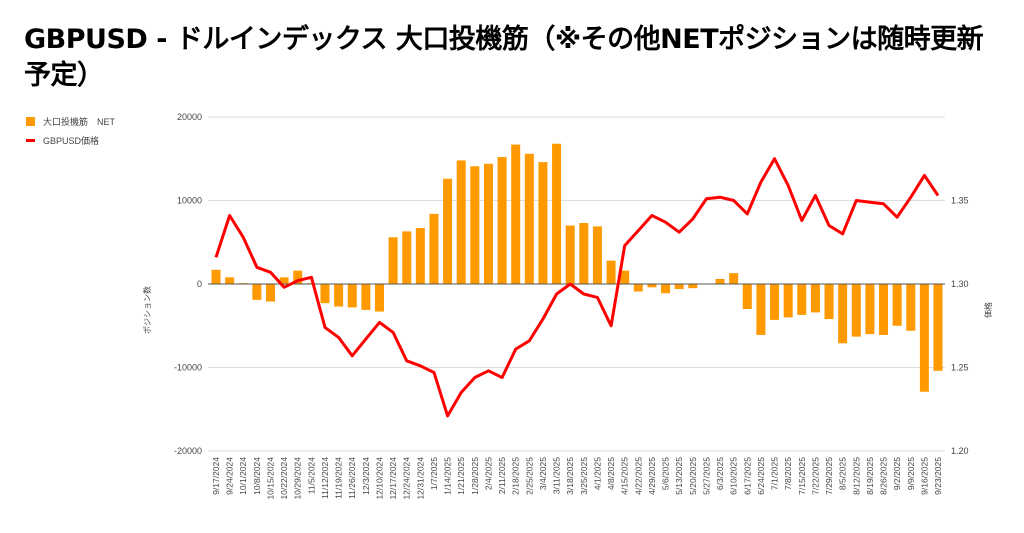 This screenshot has width=1024, height=533. Describe the element at coordinates (270, 478) in the screenshot. I see `x-tick-label: 10/15/2024` at that location.